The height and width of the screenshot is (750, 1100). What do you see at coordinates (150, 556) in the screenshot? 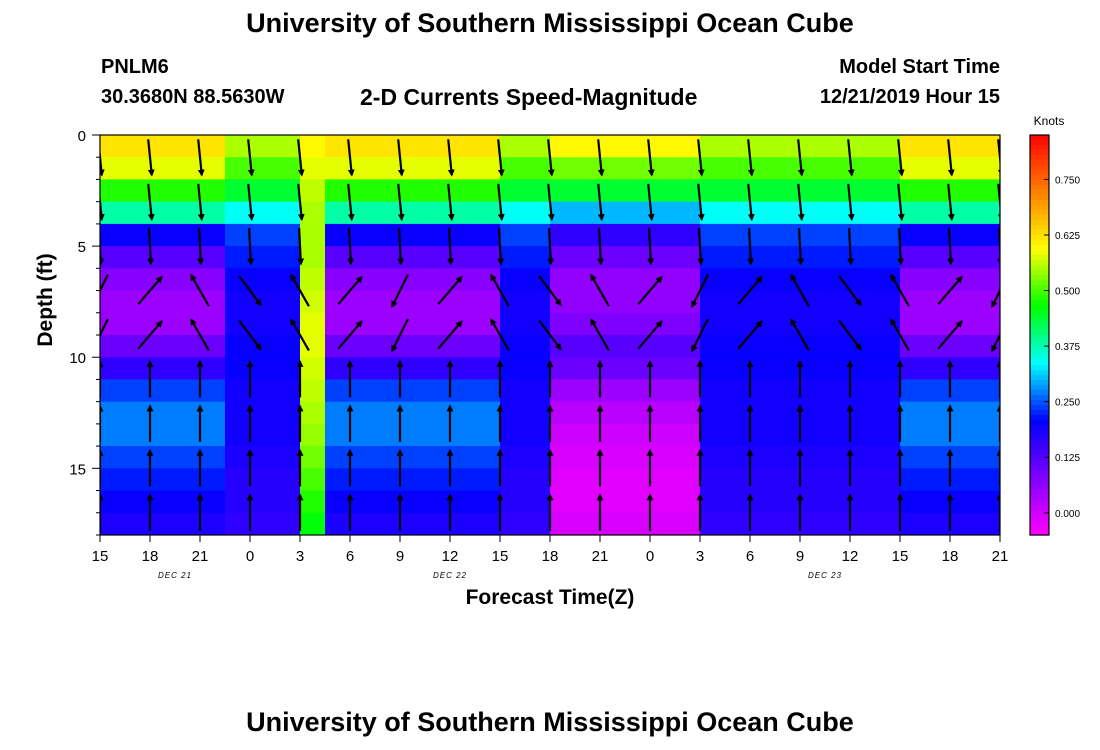
I see `x-tick-label: 18` at bounding box center [150, 556].